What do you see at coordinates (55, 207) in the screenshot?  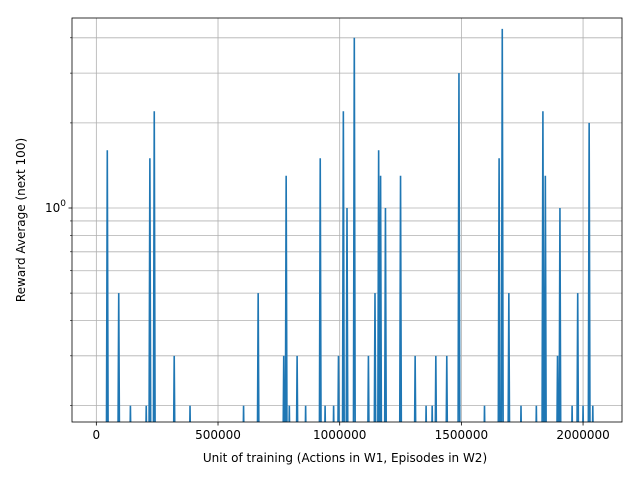 I see `y-tick-label: 100` at bounding box center [55, 207].